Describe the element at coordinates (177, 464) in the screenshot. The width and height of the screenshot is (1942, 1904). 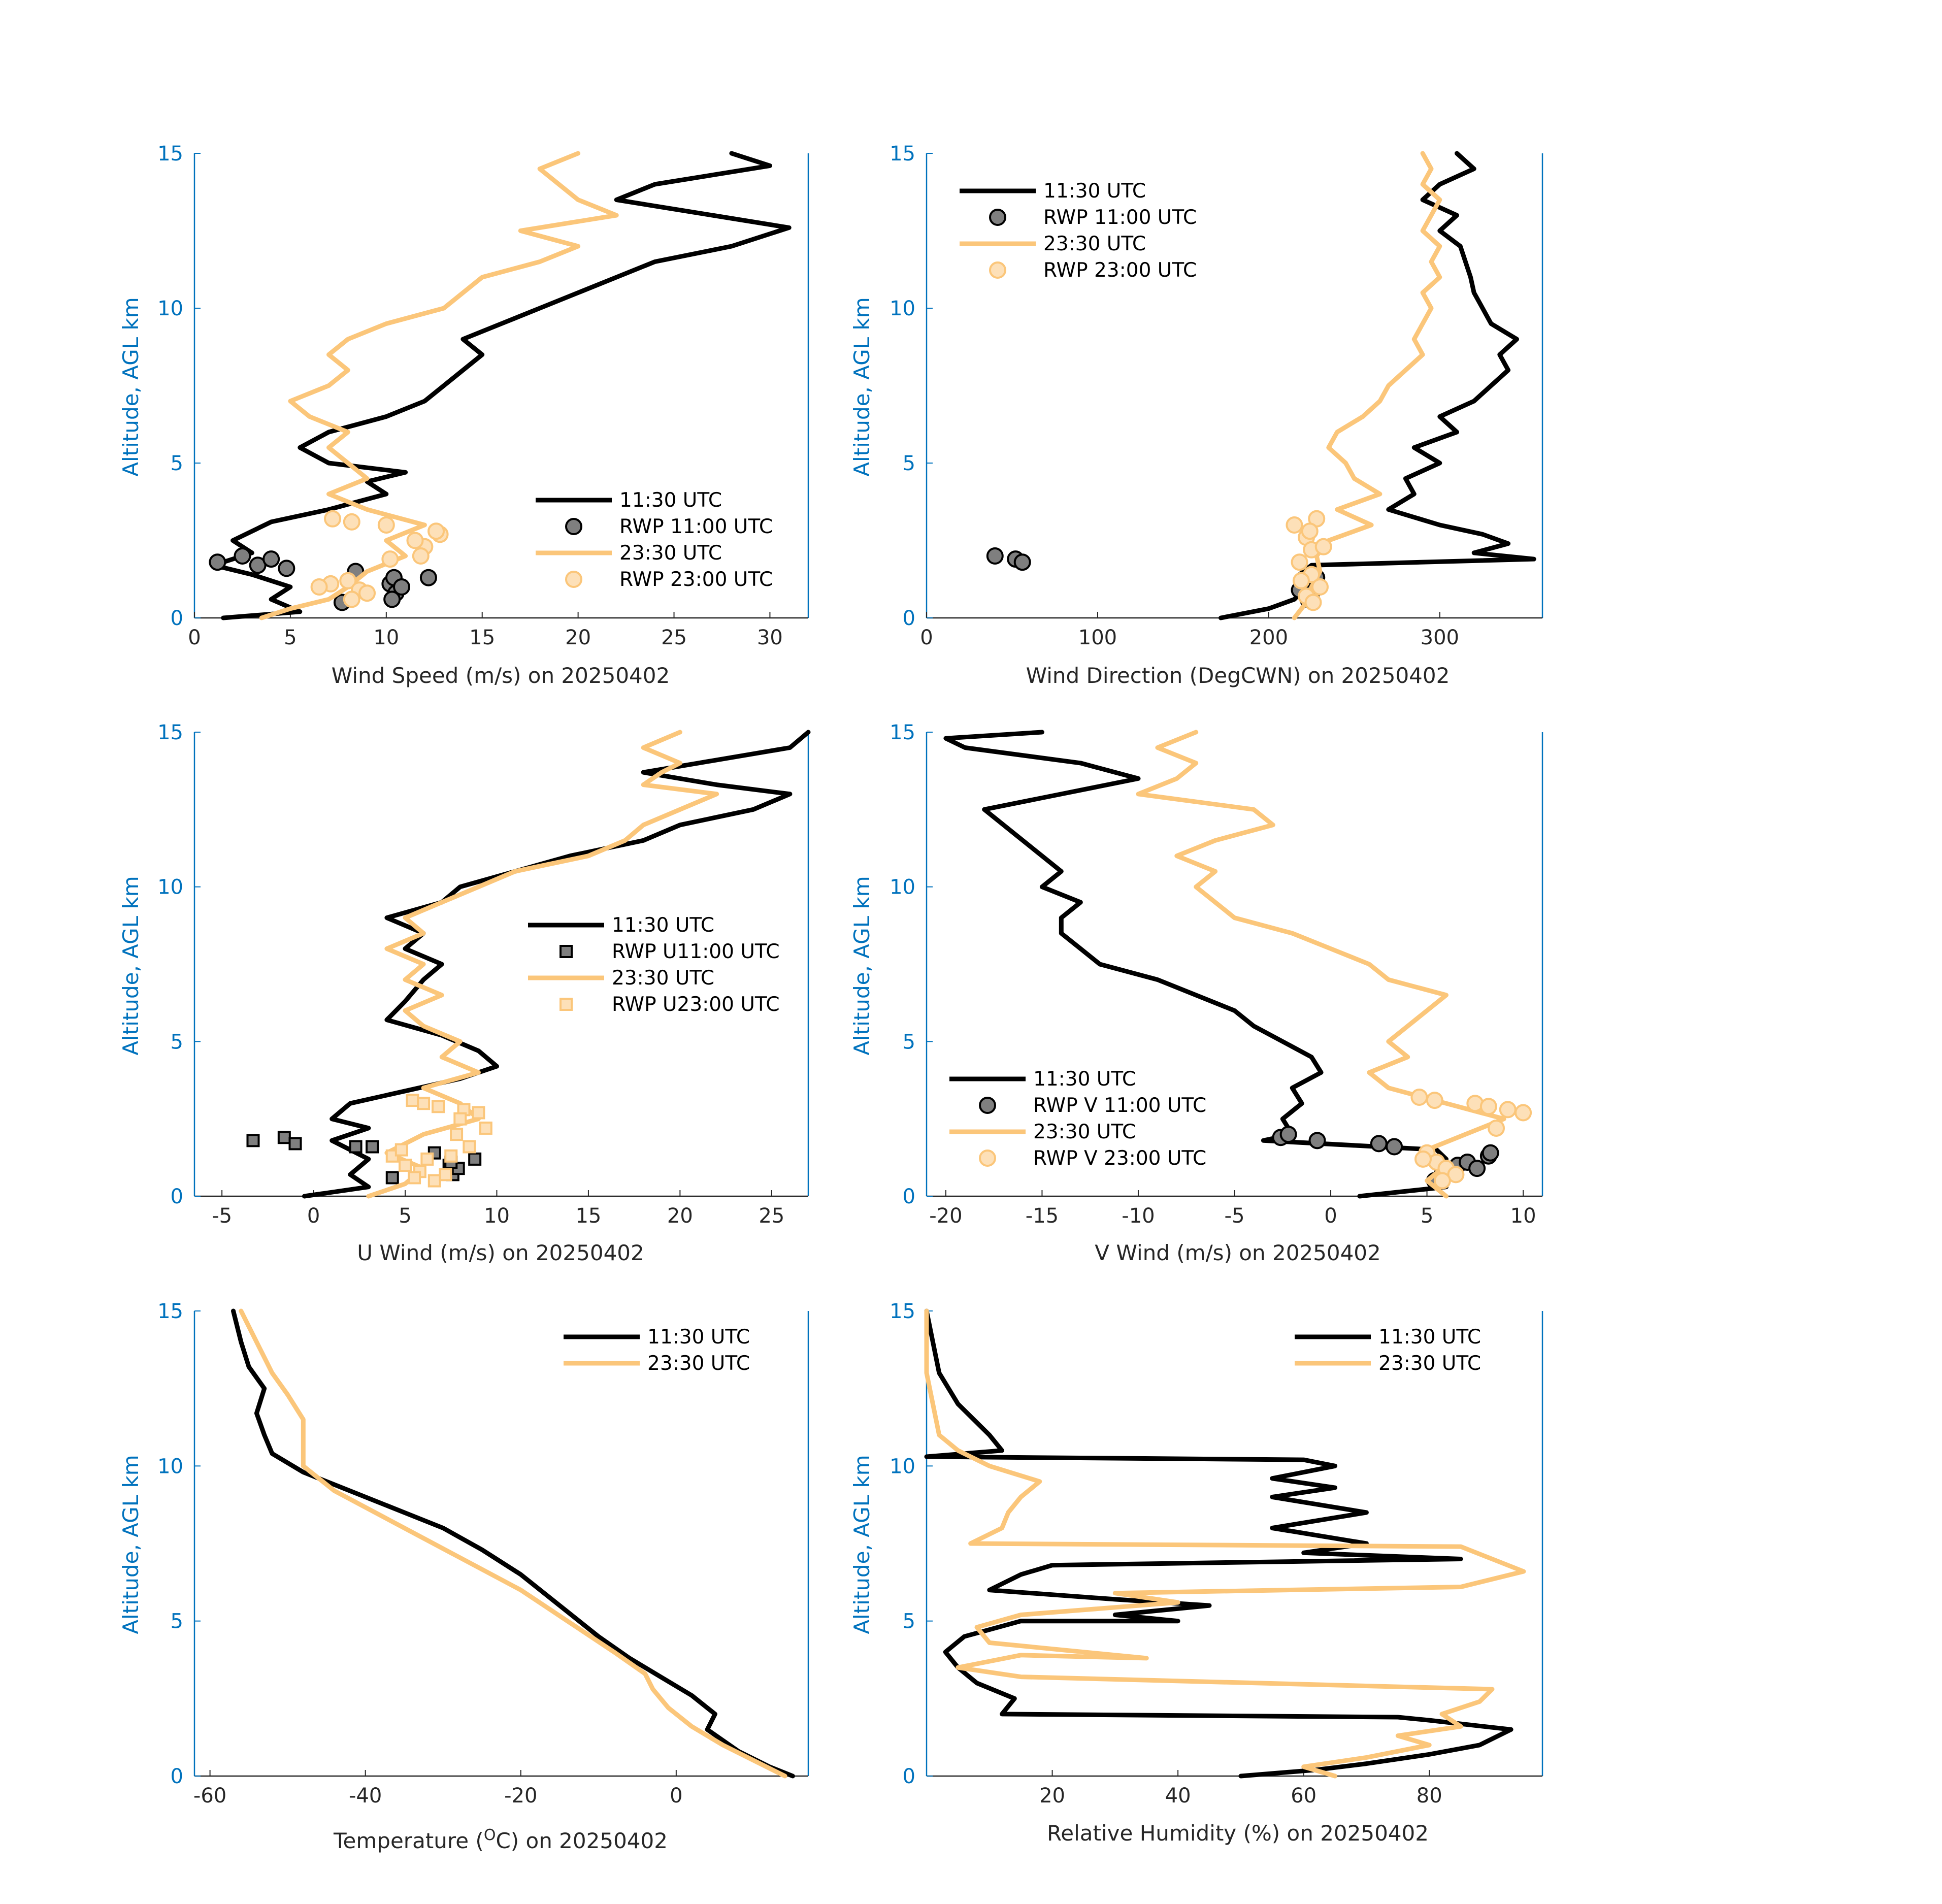
I see `ws-y-tick-label: 5` at that location.